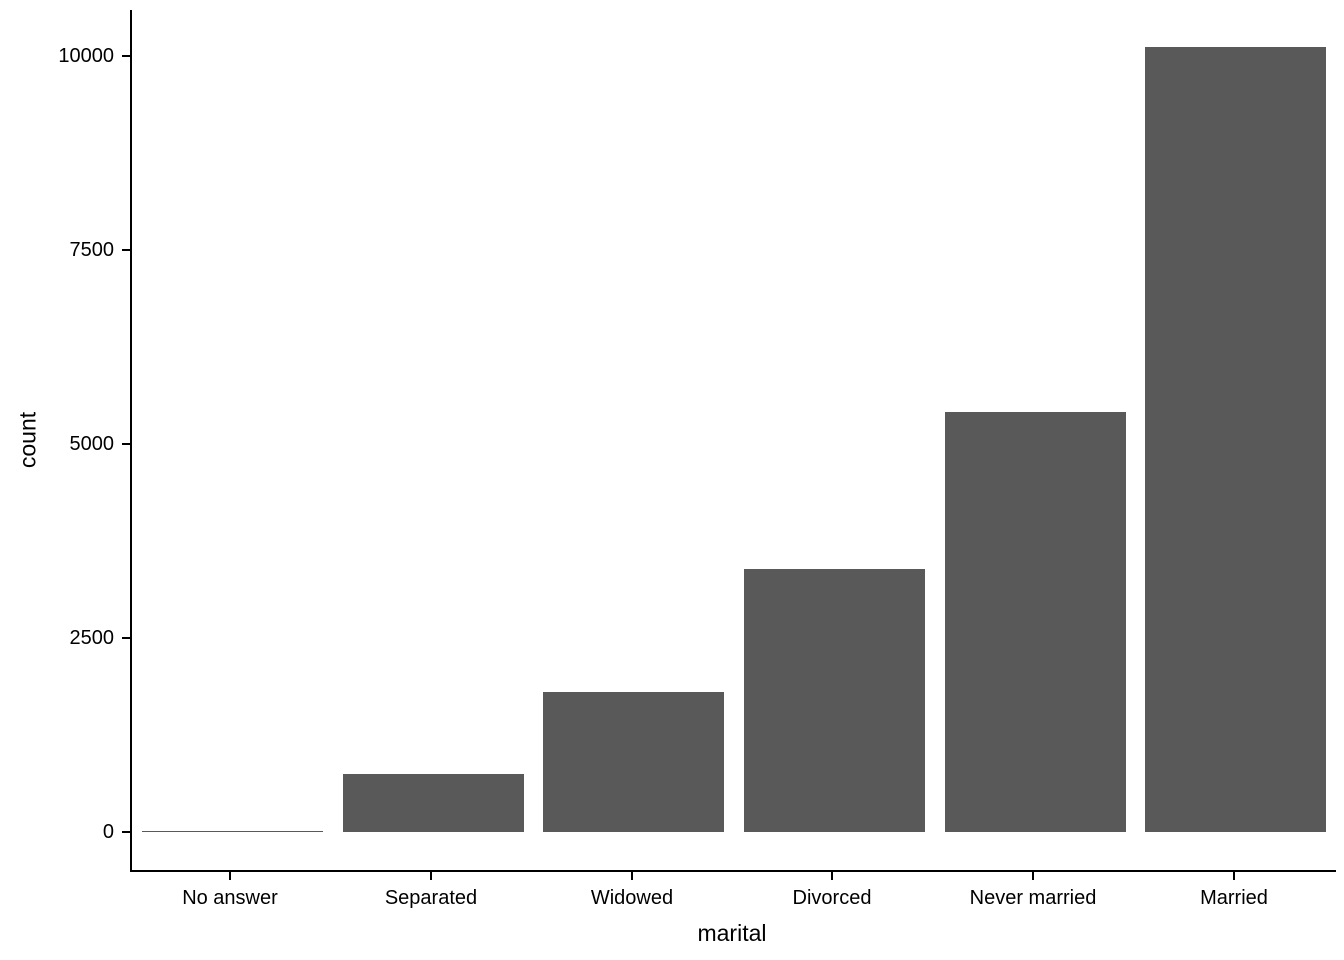  What do you see at coordinates (832, 898) in the screenshot?
I see `x-tick-label: Divorced` at bounding box center [832, 898].